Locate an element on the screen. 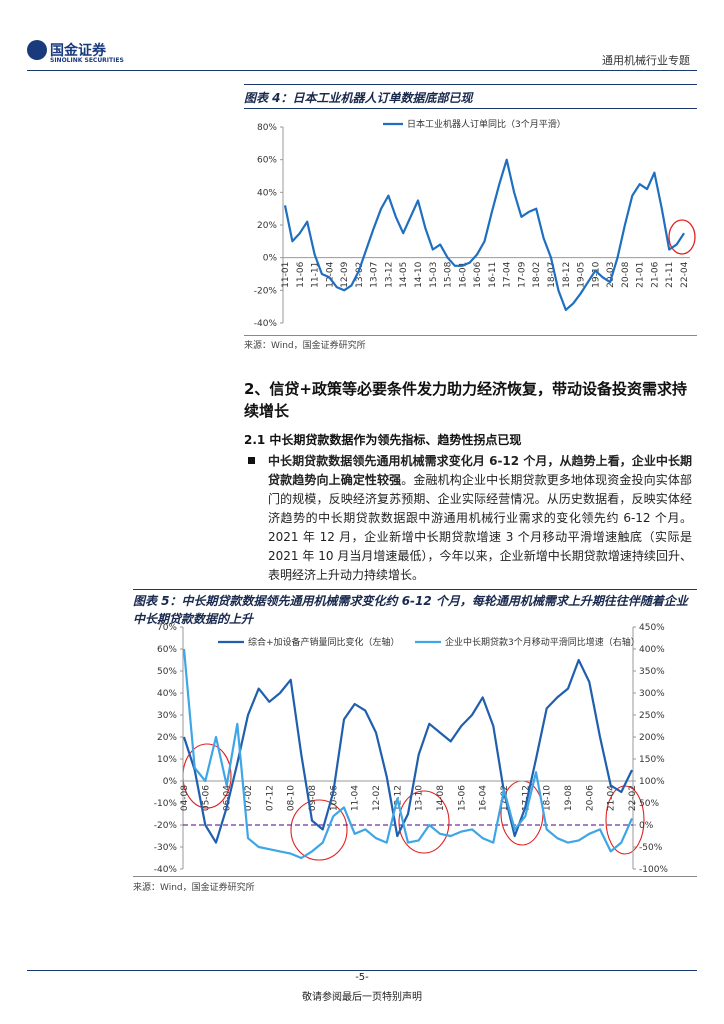 This screenshot has width=724, height=1024. logo-icon is located at coordinates (37, 50).